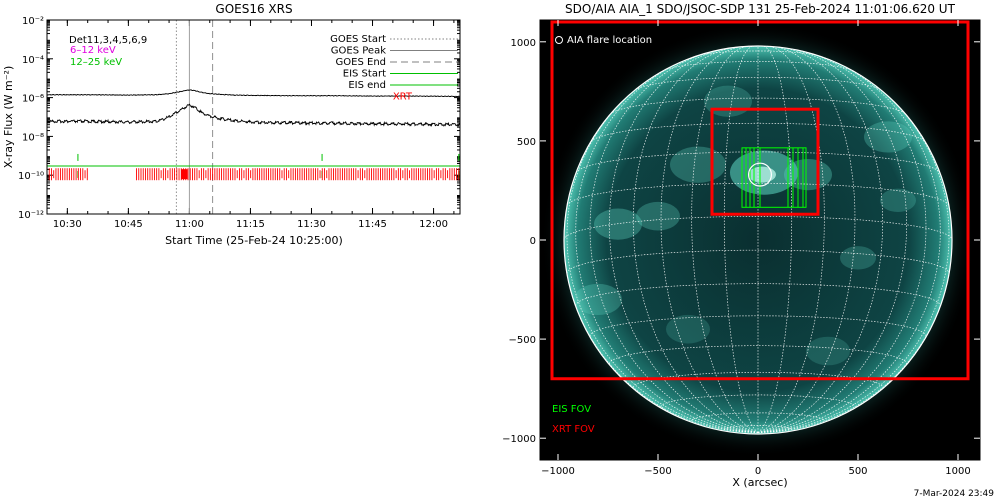 Image resolution: width=1000 pixels, height=500 pixels. Describe the element at coordinates (367, 85) in the screenshot. I see `legend-label: EIS end` at that location.